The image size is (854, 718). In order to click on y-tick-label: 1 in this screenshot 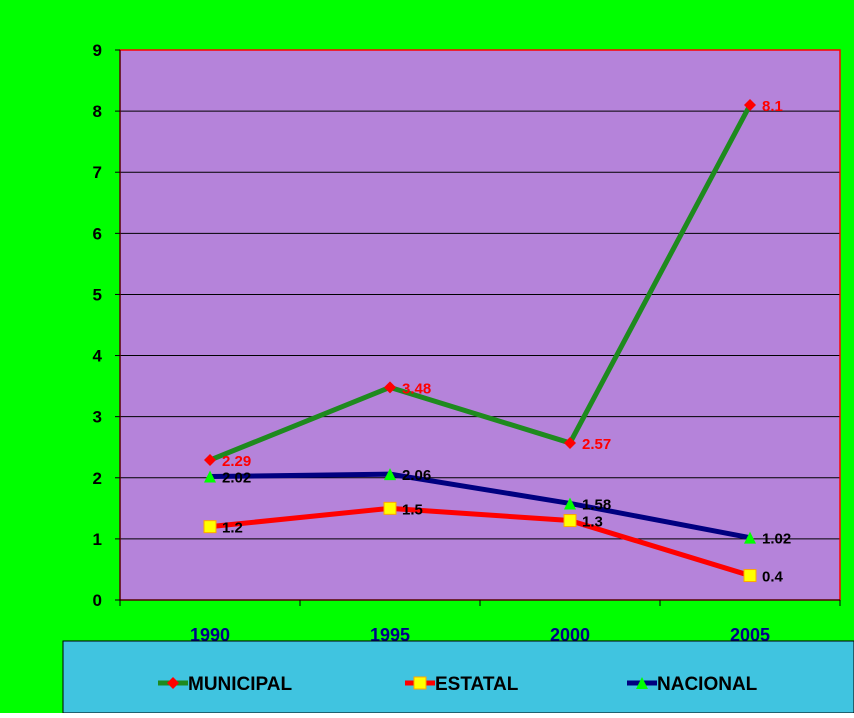, I will do `click(97, 539)`.